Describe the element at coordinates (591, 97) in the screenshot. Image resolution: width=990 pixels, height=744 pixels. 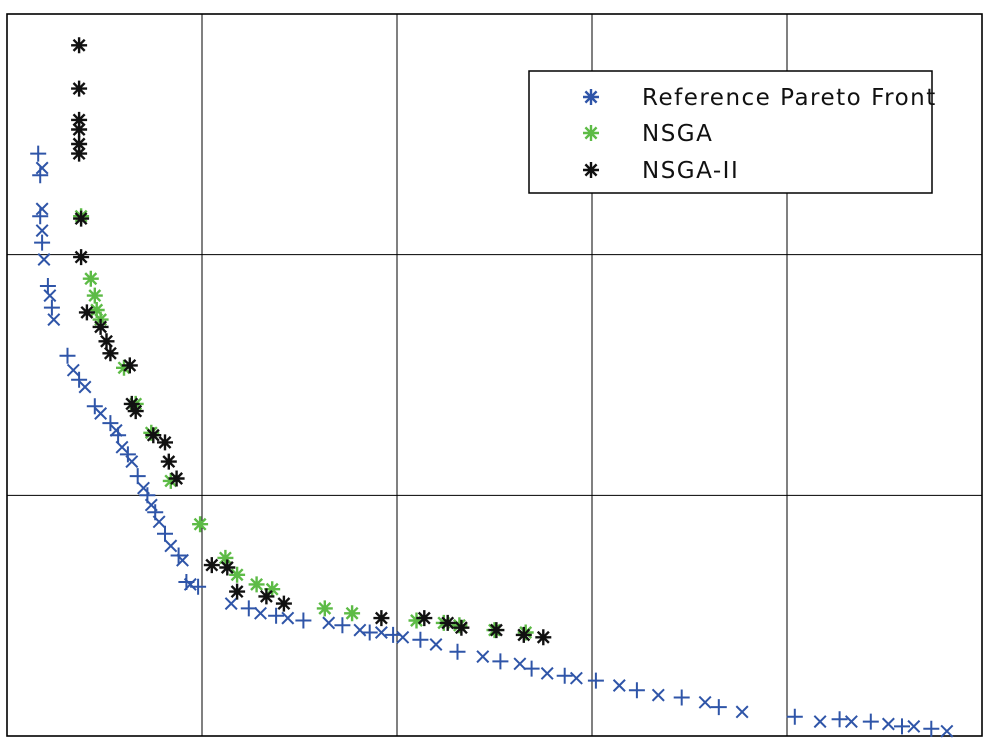
I see `legend-marker-reference-pareto-front` at that location.